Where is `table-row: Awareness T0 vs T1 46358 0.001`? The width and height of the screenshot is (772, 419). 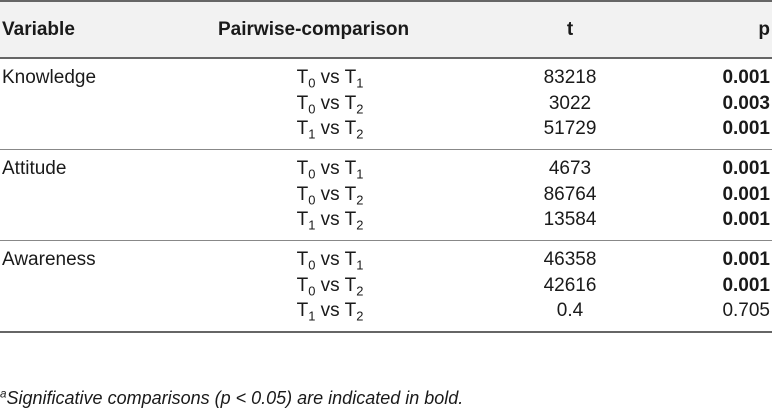
table-row: Awareness T0 vs T1 46358 0.001 is located at coordinates (386, 257).